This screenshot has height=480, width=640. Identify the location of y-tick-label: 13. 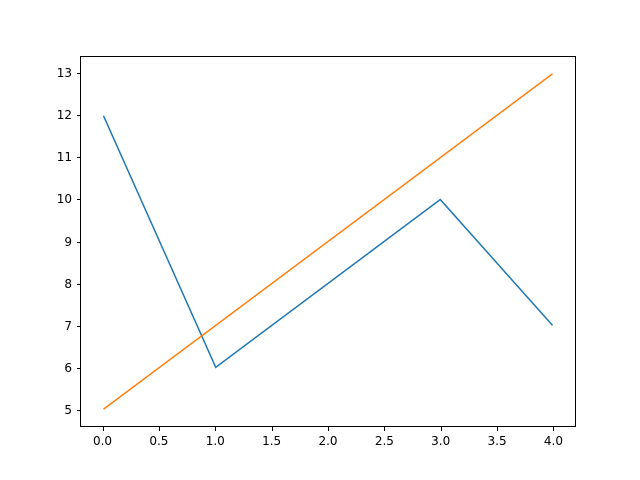
(64, 72).